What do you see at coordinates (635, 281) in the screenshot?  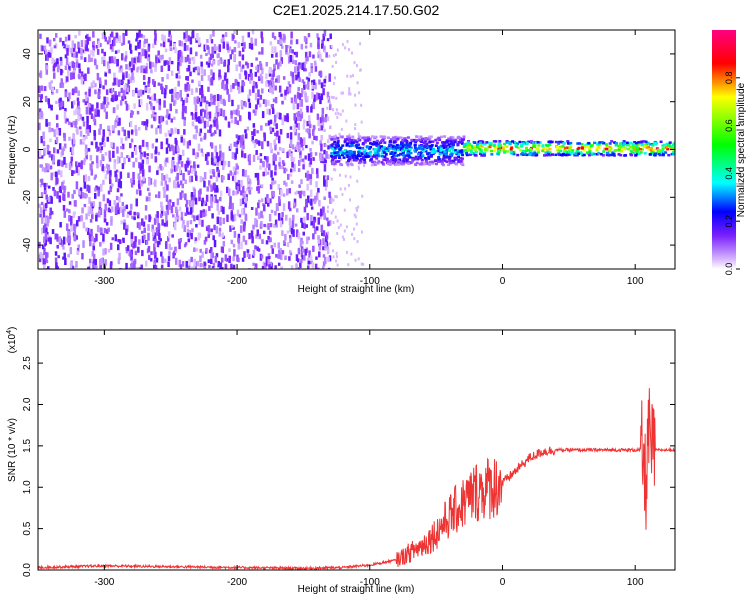 I see `x-tick-label: 100` at bounding box center [635, 281].